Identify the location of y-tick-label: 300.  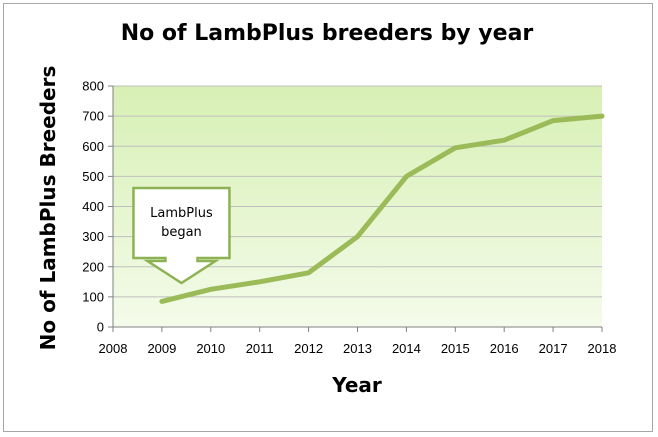
(93, 236).